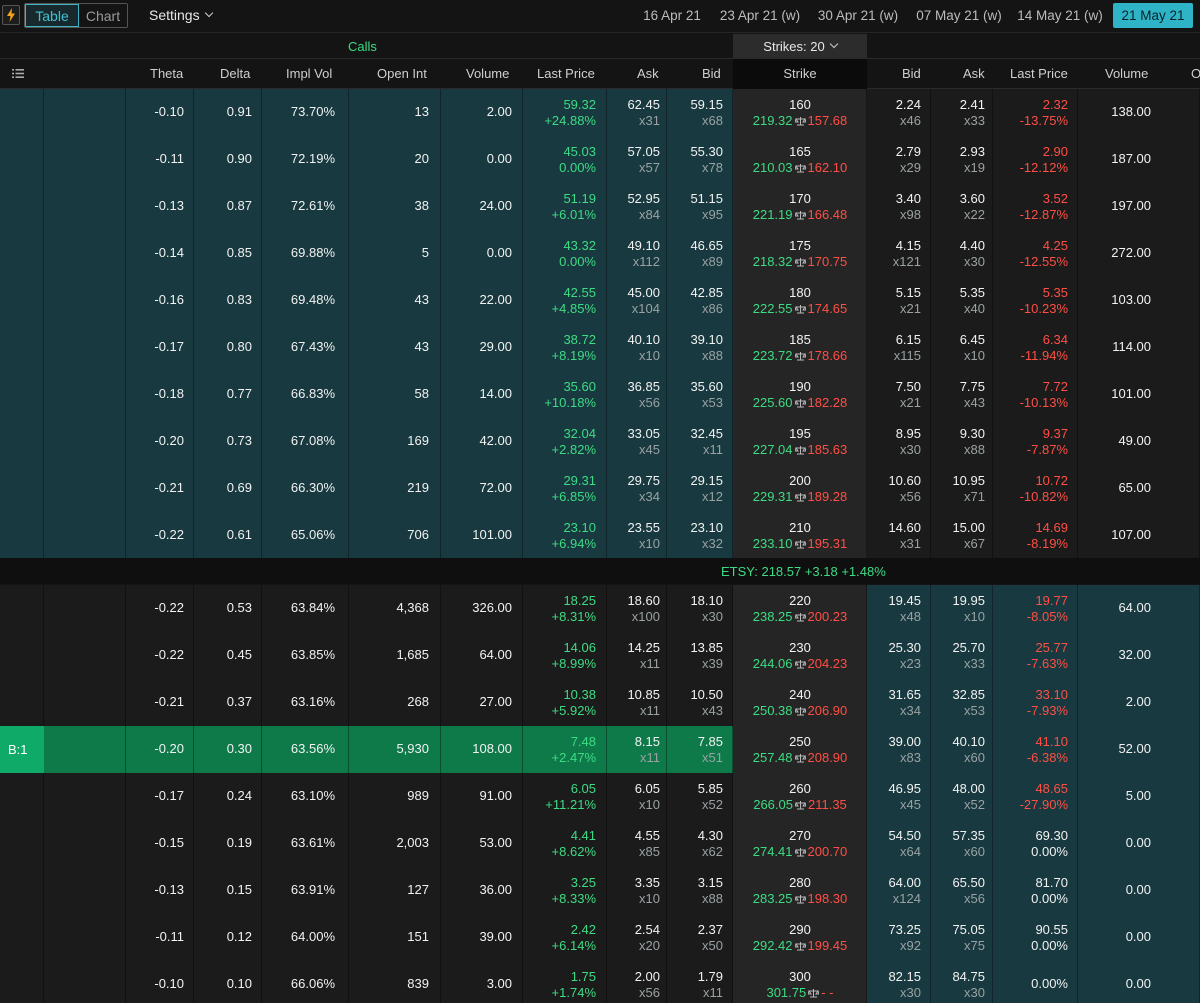 This screenshot has height=1003, width=1200. Describe the element at coordinates (1039, 73) in the screenshot. I see `col-put-last-price: Last Price` at that location.